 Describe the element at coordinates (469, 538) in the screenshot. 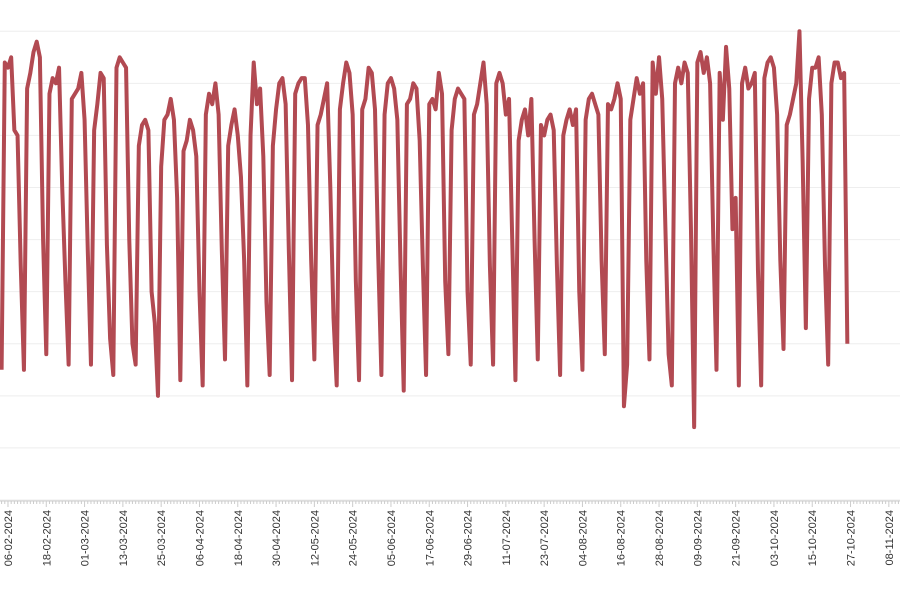

I see `x-tick-label: 29-06-2024` at that location.